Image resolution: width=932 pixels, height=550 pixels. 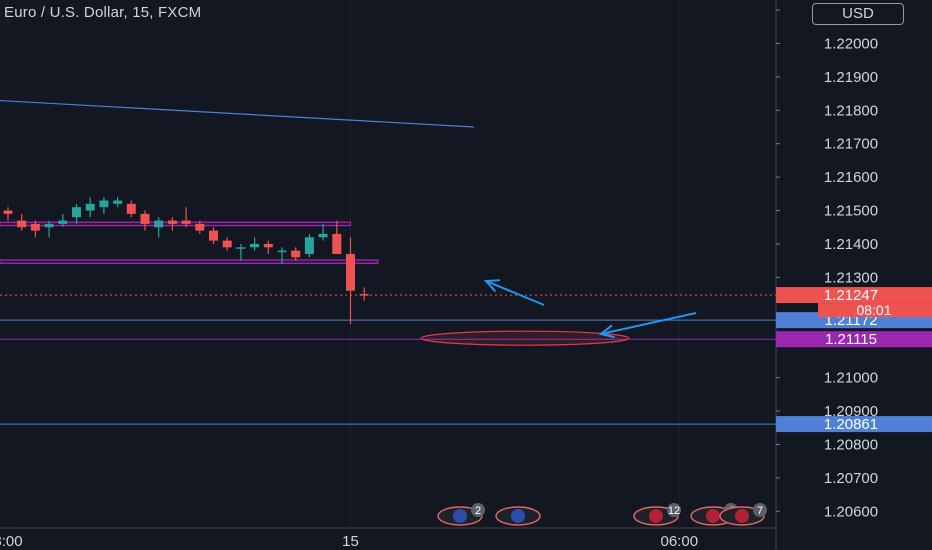 I want to click on economic-events: 21247, so click(x=602, y=514).